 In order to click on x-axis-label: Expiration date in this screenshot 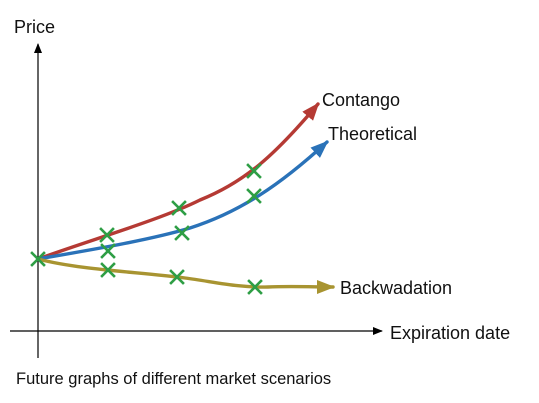, I will do `click(450, 333)`.